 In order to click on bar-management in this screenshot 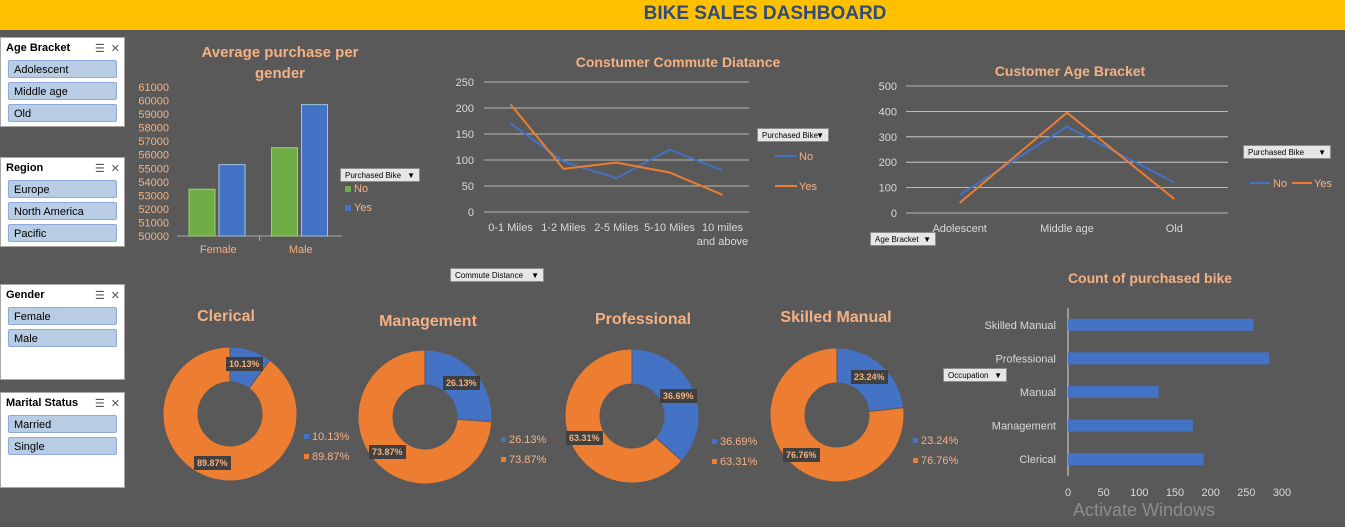, I will do `click(1130, 425)`.